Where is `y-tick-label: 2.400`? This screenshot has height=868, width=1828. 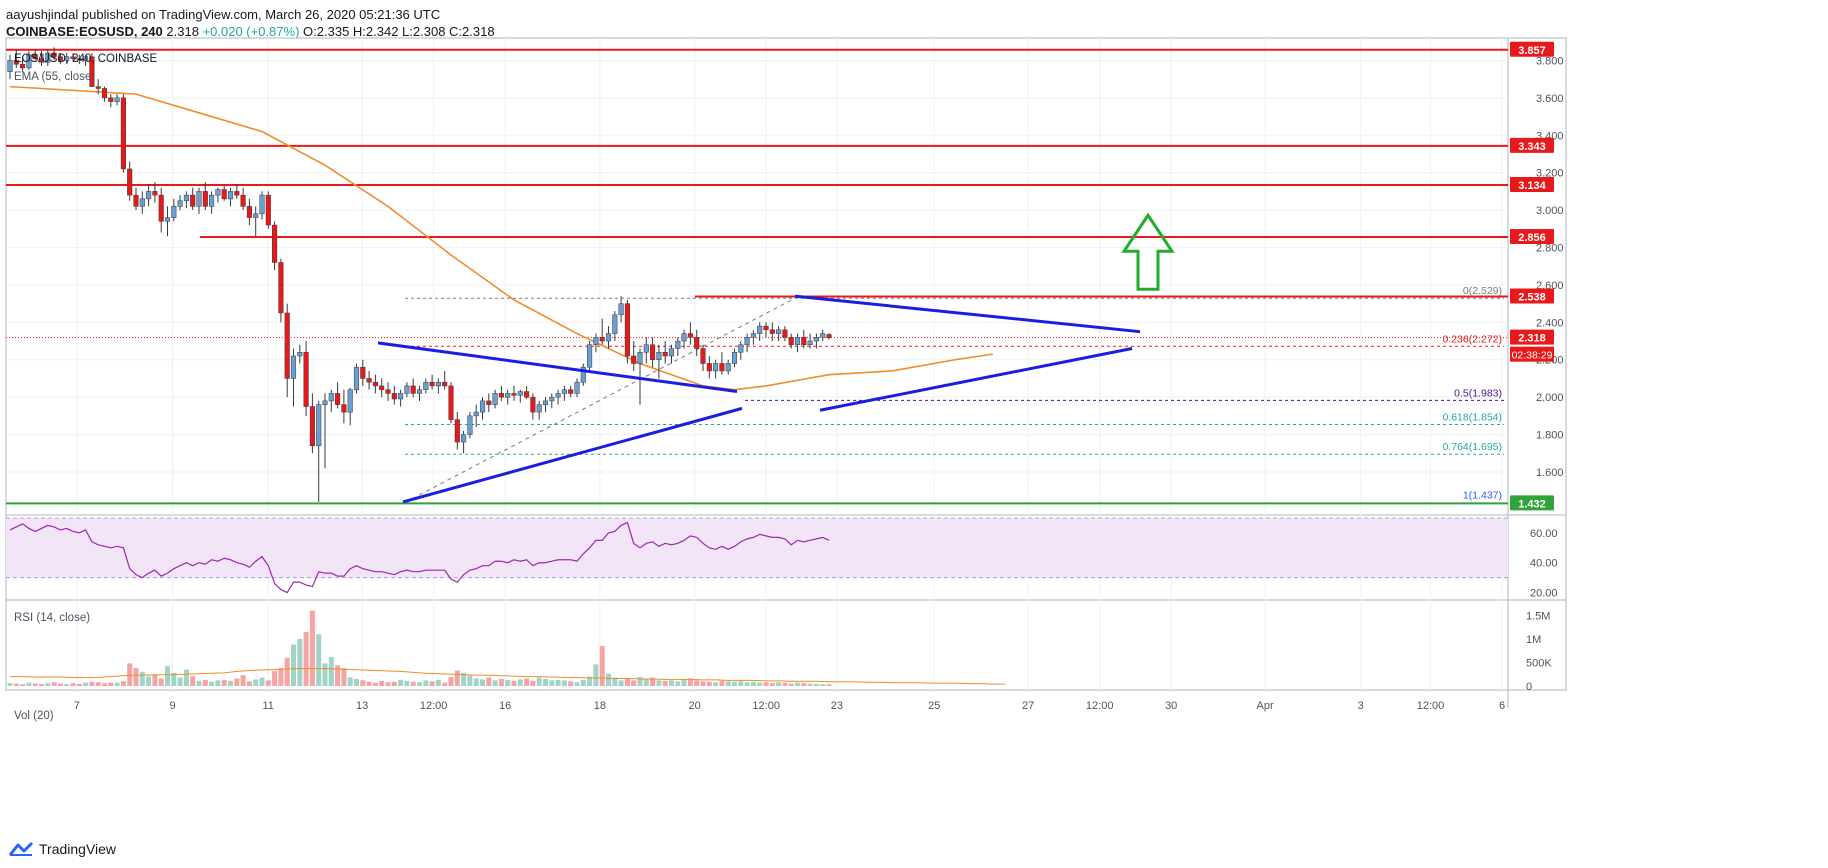
y-tick-label: 2.400 is located at coordinates (1550, 323).